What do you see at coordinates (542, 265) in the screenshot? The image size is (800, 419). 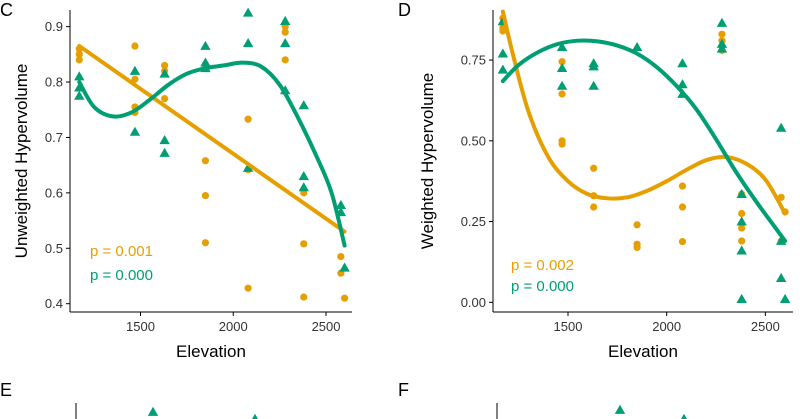 I see `p-value-orange: p = 0.002` at bounding box center [542, 265].